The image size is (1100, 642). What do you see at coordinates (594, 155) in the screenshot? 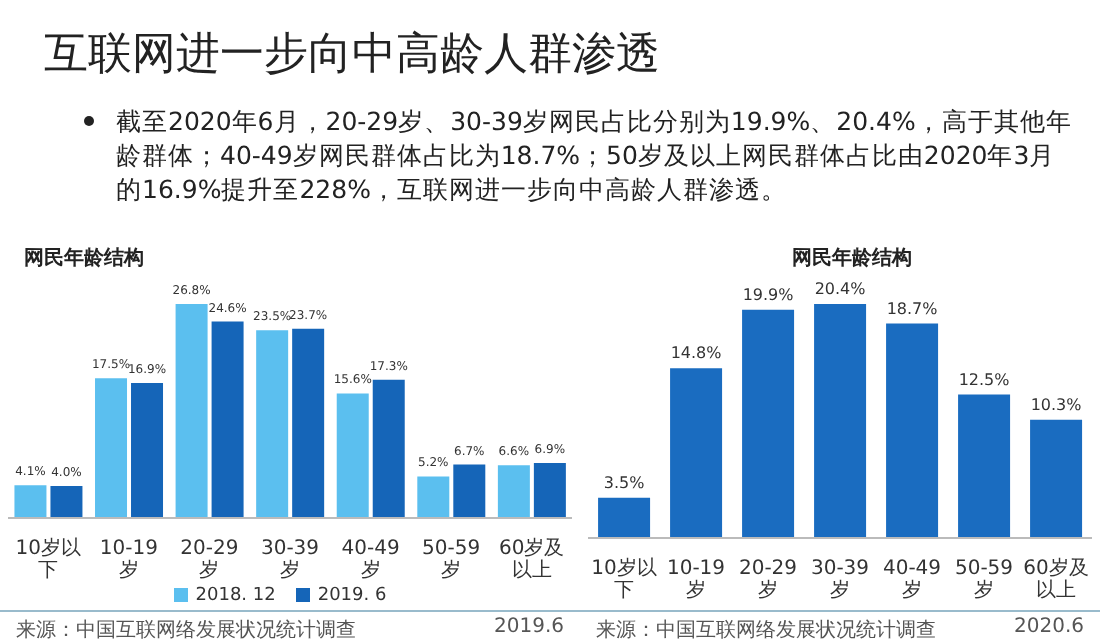
I see `text: 截至2020年6月，20-29岁、30-39岁网民占比分别为19.9%、20.4%，高于其他年龄群体；40-49岁网民群体占比为18.7%；50岁及以上网民群体占比由2020年3月的16.9%提升至228%，互联网进一步向中高龄人群渗透。` at bounding box center [594, 155].